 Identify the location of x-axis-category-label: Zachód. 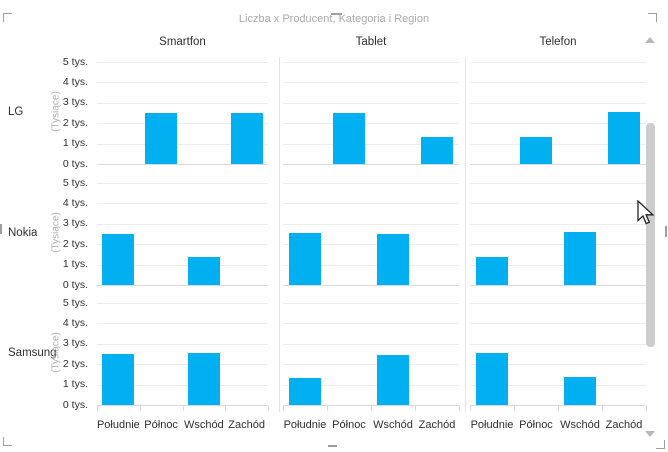
(437, 425).